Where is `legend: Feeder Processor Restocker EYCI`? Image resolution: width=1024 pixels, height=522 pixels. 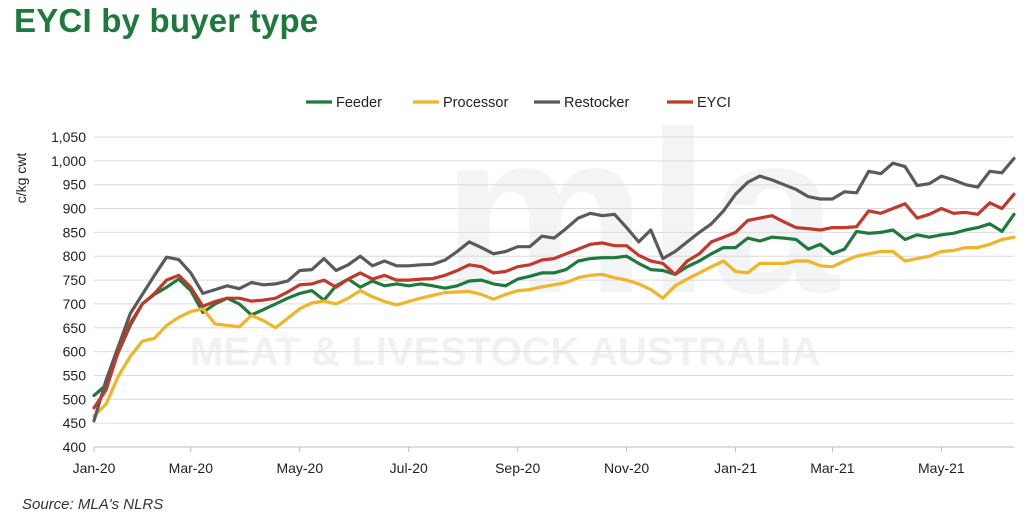 legend: Feeder Processor Restocker EYCI is located at coordinates (518, 103).